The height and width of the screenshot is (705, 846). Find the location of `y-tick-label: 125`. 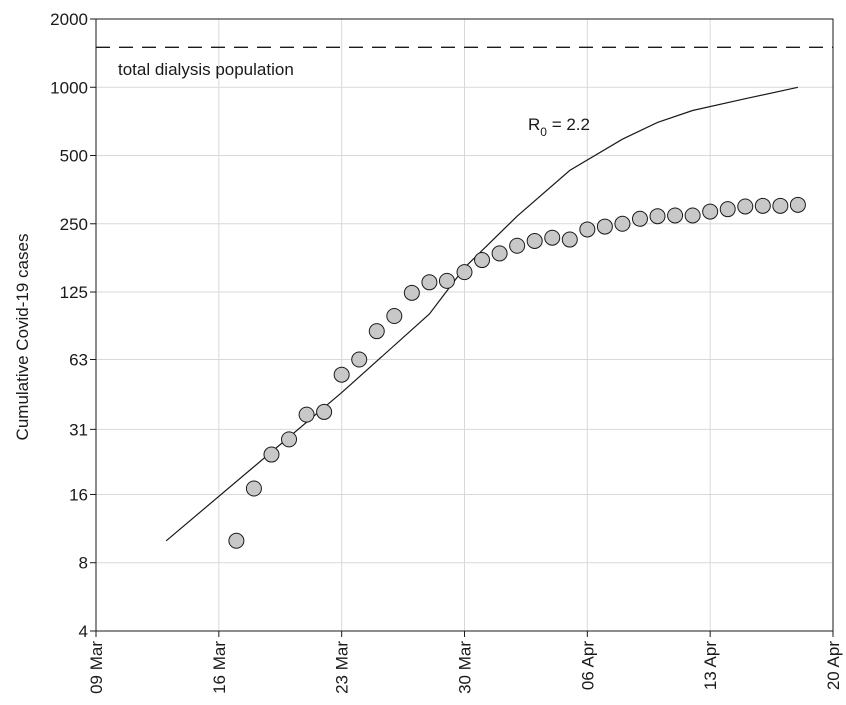

y-tick-label: 125 is located at coordinates (74, 292).